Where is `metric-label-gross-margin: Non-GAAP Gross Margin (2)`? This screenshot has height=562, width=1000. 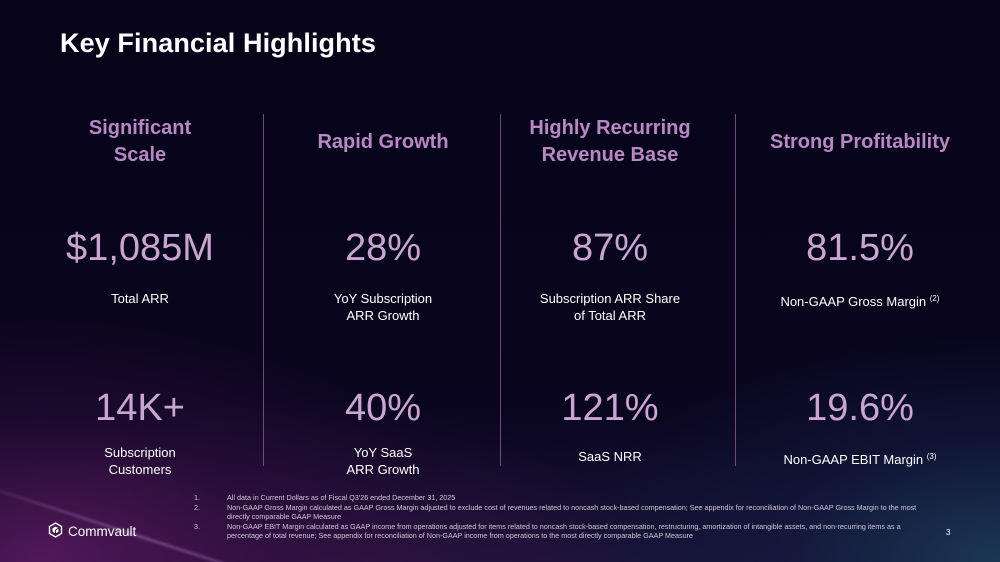
metric-label-gross-margin: Non-GAAP Gross Margin (2) is located at coordinates (860, 300).